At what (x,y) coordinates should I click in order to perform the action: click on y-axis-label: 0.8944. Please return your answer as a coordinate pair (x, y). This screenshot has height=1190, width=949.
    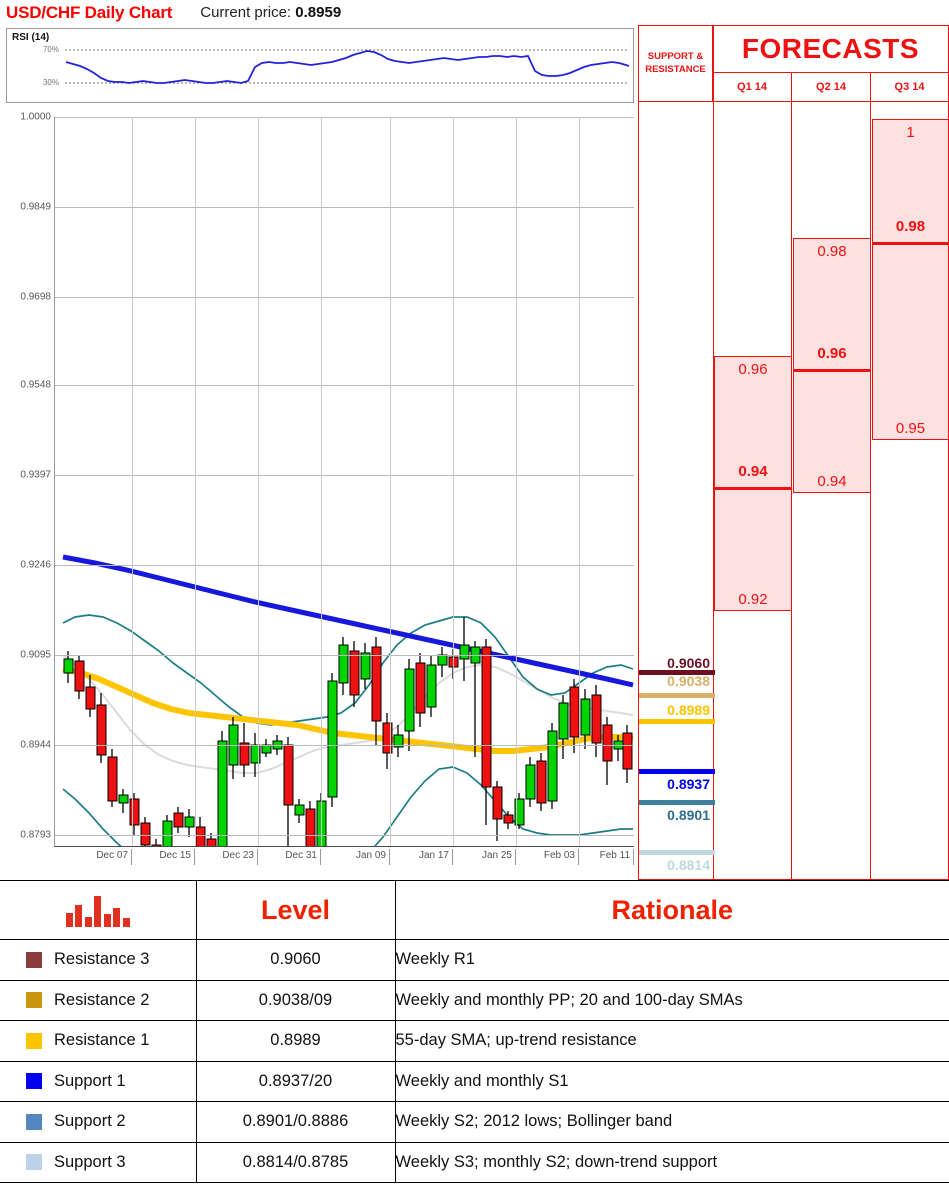
    Looking at the image, I should click on (35, 745).